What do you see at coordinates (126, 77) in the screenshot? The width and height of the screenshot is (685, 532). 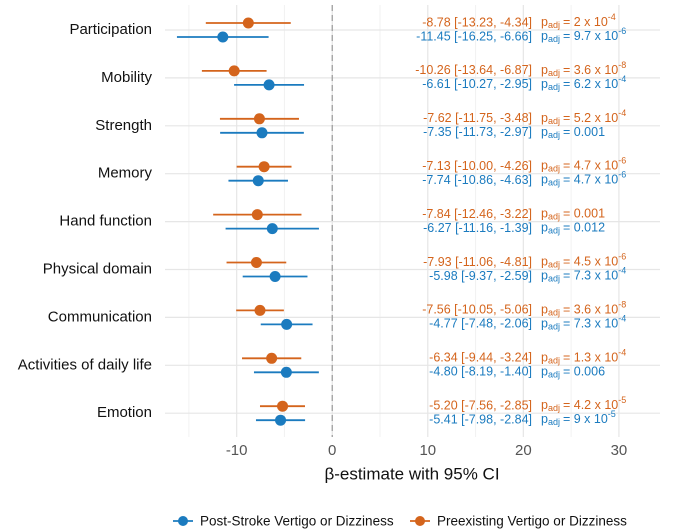 I see `category-label: Mobility` at bounding box center [126, 77].